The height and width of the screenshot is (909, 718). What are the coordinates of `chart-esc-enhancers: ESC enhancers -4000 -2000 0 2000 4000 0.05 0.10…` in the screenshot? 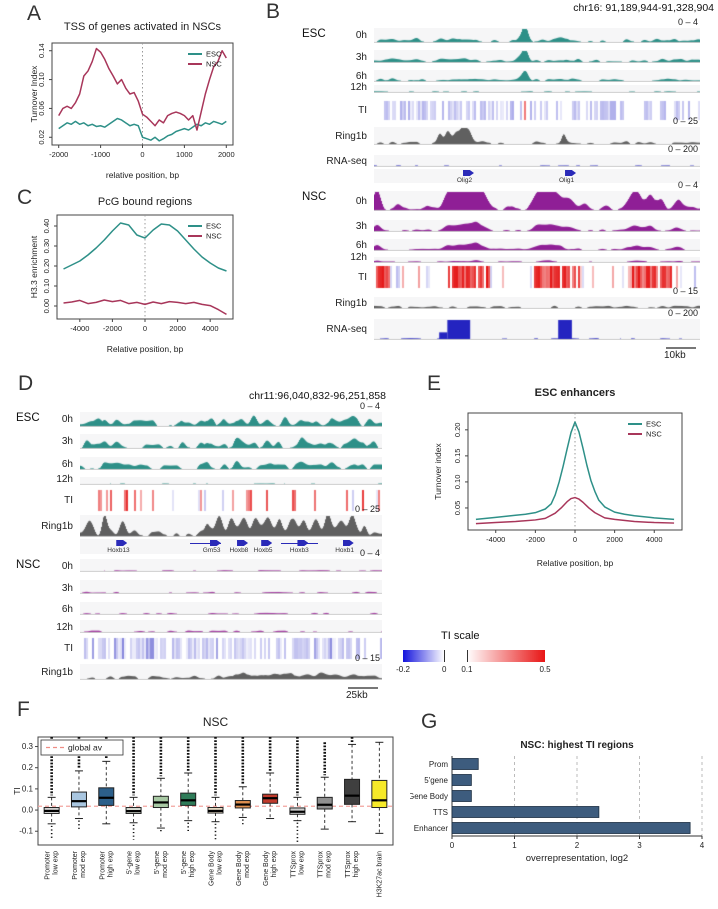 It's located at (558, 477).